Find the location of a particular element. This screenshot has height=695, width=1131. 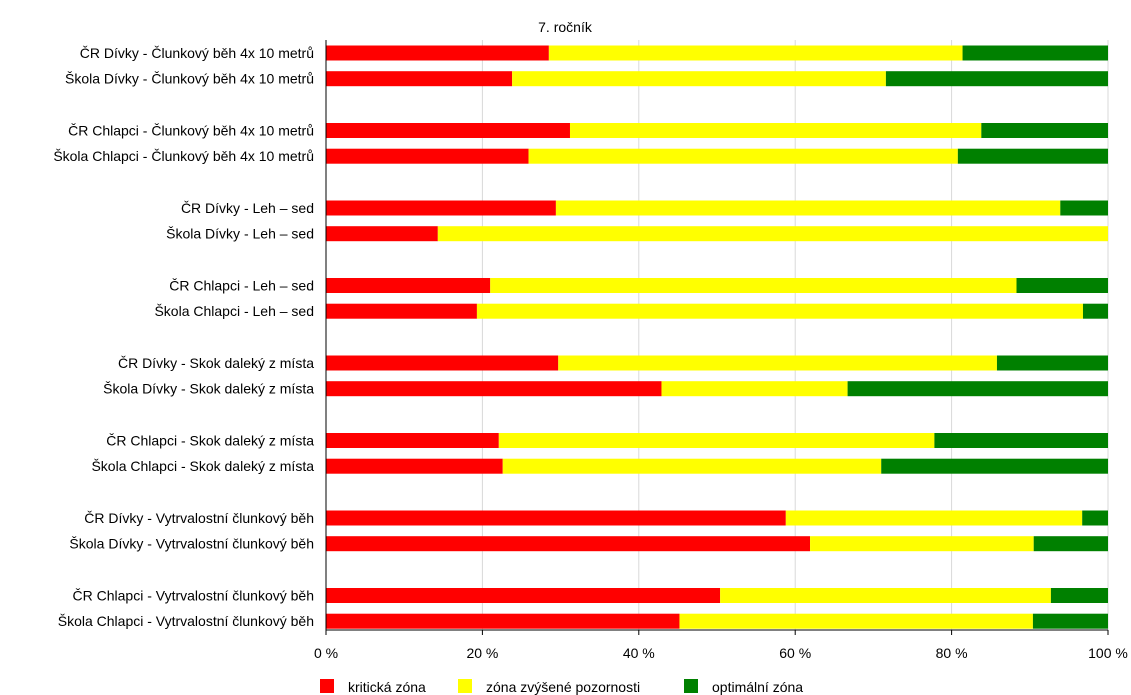

category-label: ČR Dívky - Člunkový běh 4x 10 metrů is located at coordinates (197, 53).